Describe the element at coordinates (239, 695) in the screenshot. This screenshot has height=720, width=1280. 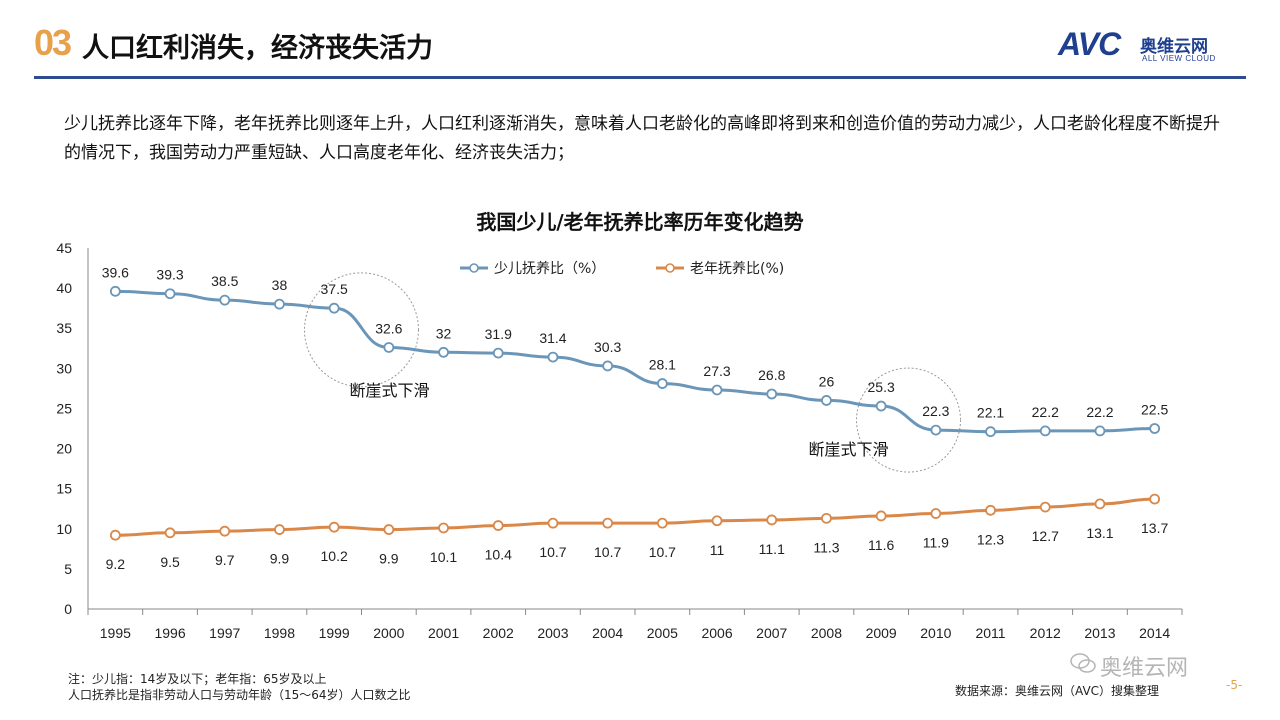
I see `footnote-line-2: 人口抚养比是指非劳动人口与劳动年龄（15～64岁）人口数之比` at that location.